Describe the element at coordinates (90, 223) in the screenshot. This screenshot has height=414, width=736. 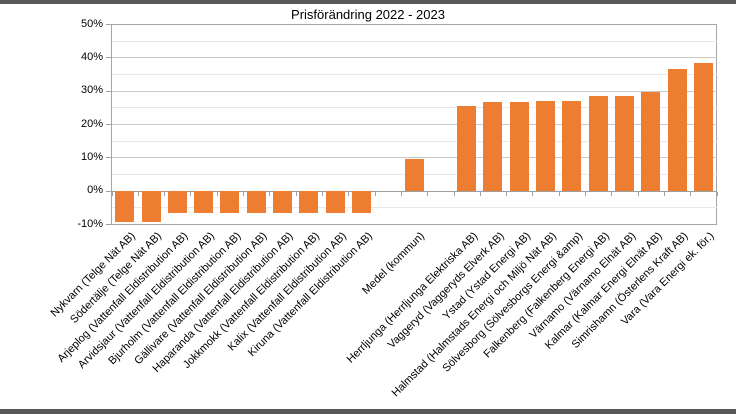
I see `y-axis-label: -10%` at that location.